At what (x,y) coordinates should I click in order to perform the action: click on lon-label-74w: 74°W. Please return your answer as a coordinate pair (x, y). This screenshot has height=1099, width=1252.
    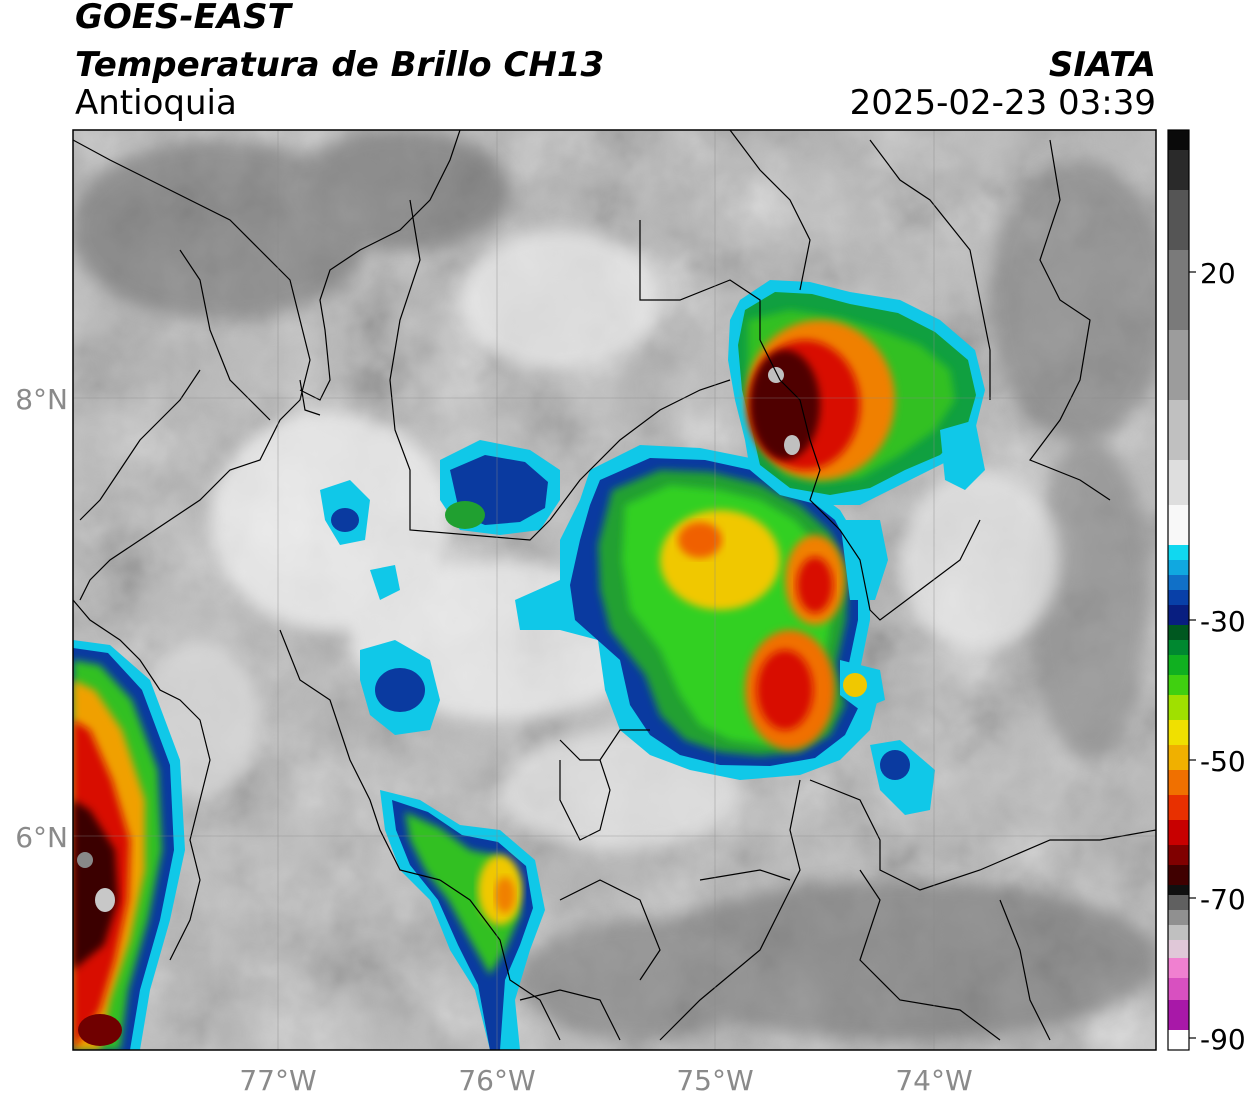
    Looking at the image, I should click on (933, 1080).